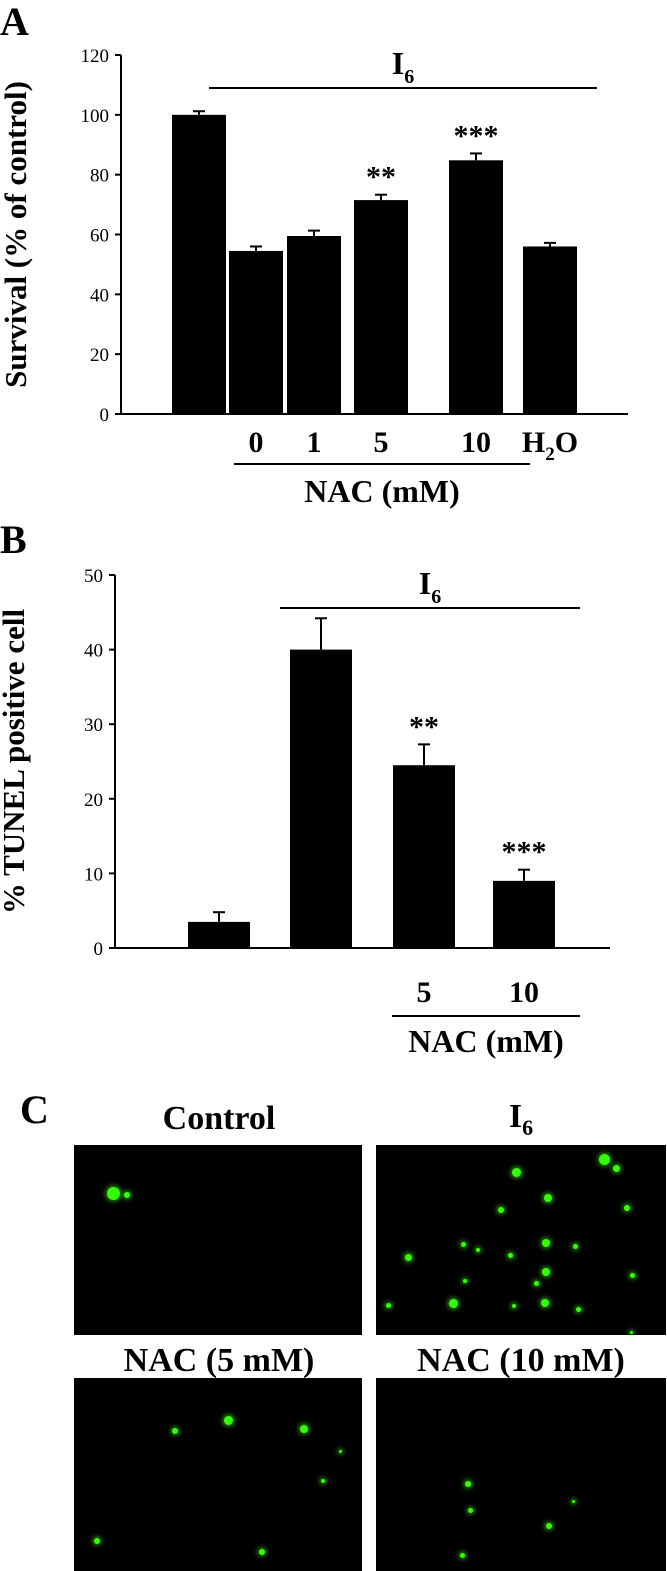 The width and height of the screenshot is (667, 1571). I want to click on micrograph-i6, so click(521, 1240).